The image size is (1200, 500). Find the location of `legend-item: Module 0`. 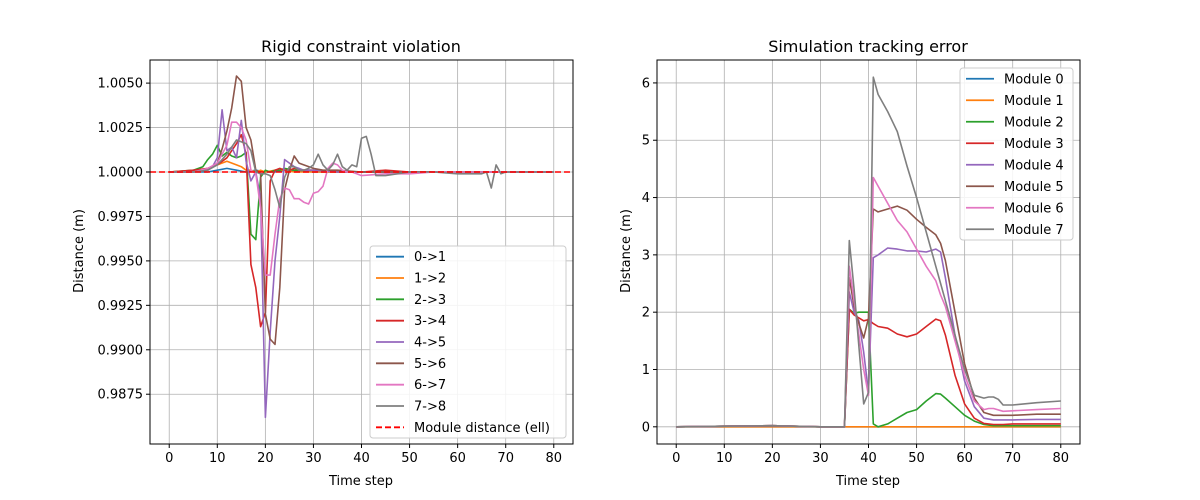

legend-item: Module 0 is located at coordinates (1015, 79).